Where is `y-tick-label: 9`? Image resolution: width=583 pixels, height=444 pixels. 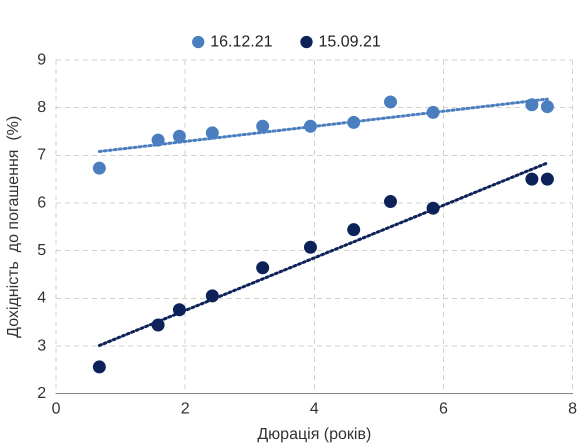 y-tick-label: 9 is located at coordinates (41, 59).